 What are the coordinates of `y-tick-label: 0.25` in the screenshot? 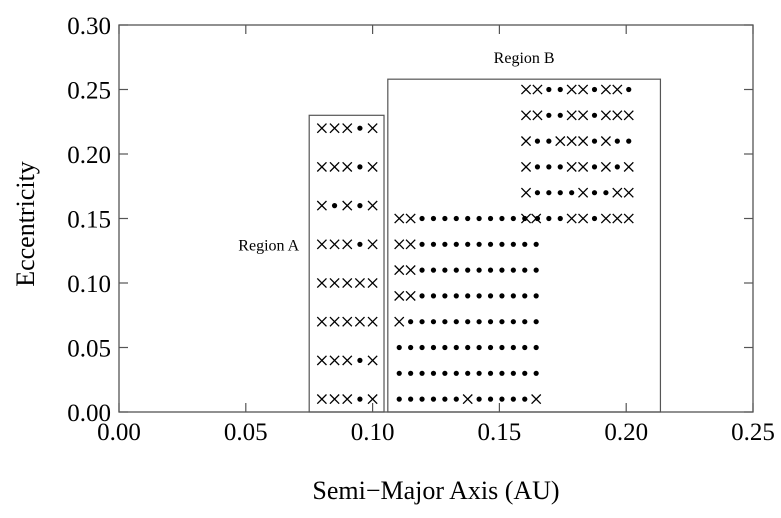 It's located at (89, 91).